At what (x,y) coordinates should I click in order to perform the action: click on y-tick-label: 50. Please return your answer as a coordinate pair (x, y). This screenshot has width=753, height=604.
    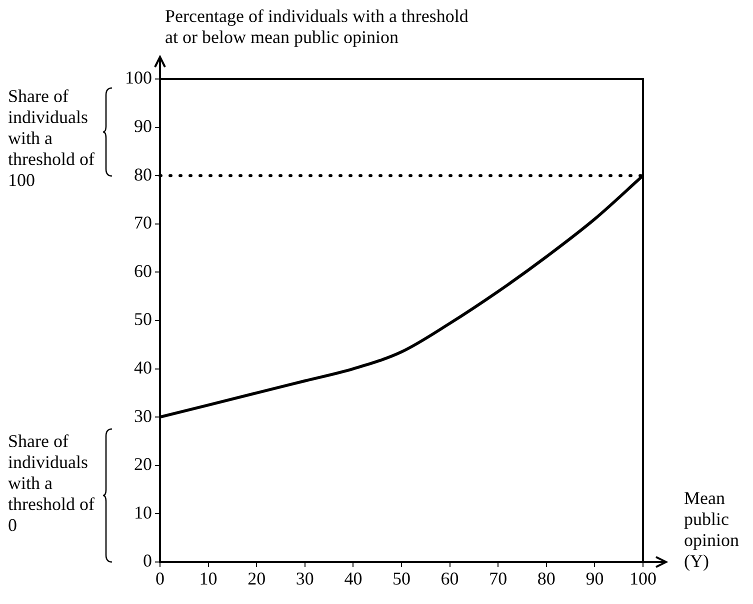
    Looking at the image, I should click on (143, 319).